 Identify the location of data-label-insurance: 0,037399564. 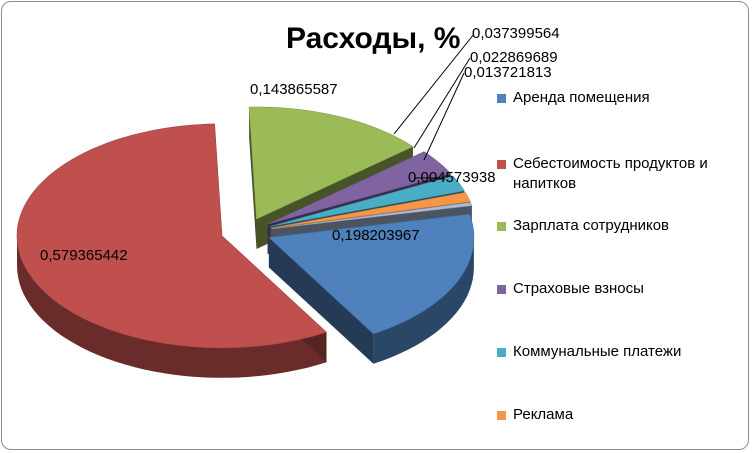
(516, 33).